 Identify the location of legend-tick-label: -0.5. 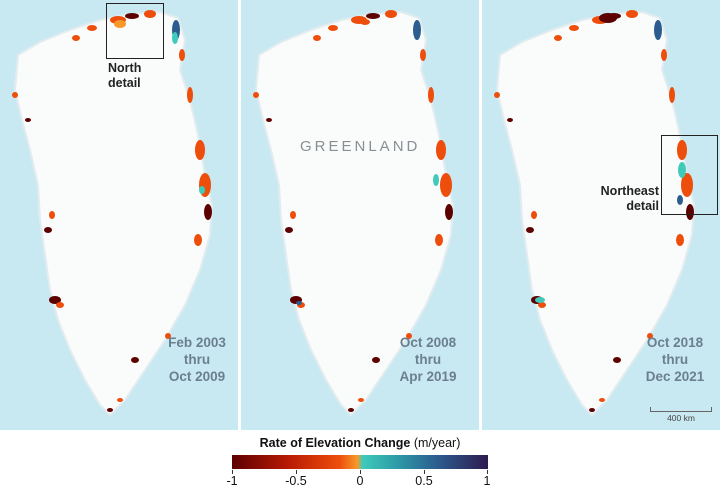
(296, 481).